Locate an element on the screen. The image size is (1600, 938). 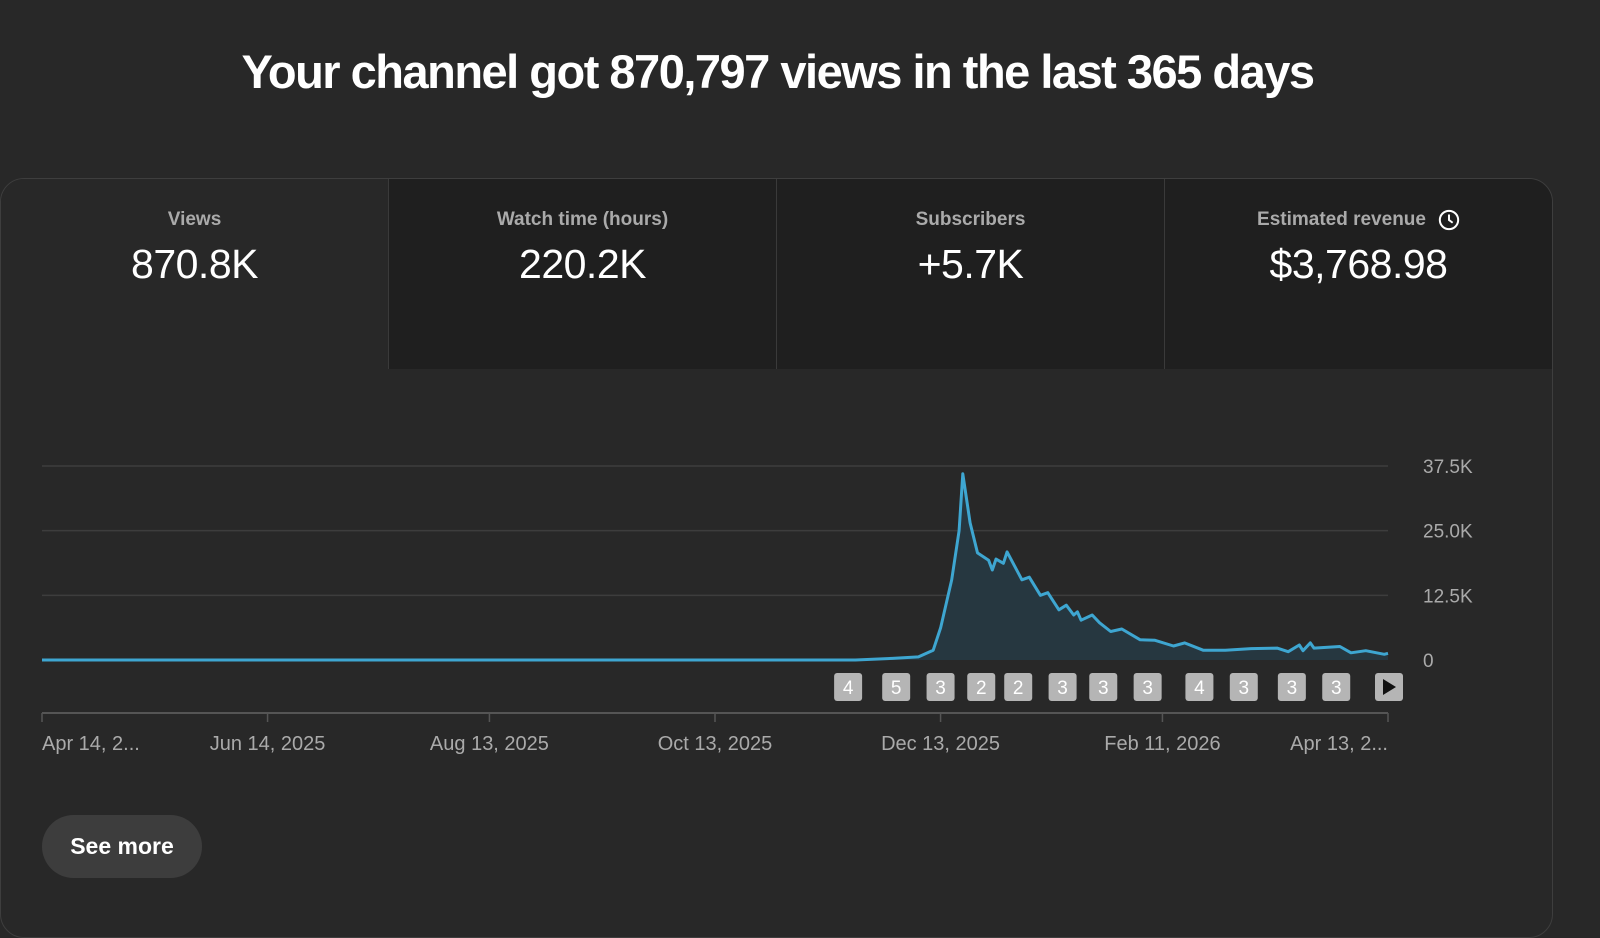
y-tick-label: 37.5K is located at coordinates (1448, 467).